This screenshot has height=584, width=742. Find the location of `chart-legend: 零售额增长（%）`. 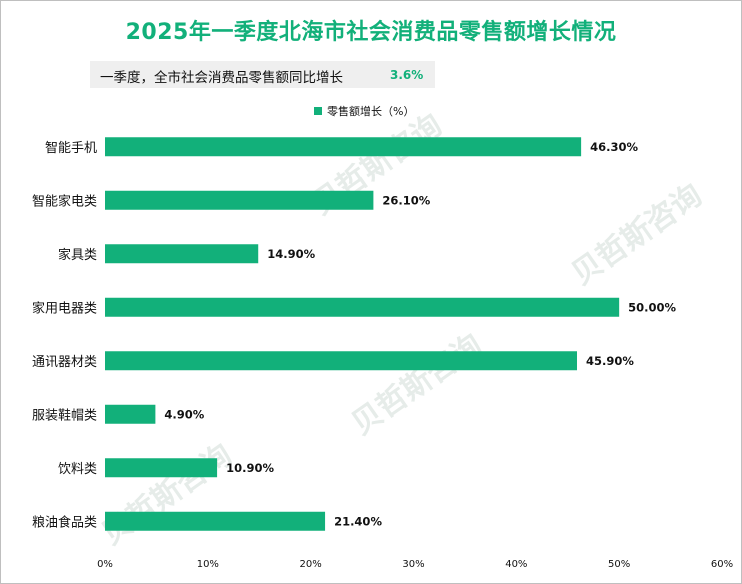

chart-legend: 零售额增长（%） is located at coordinates (364, 111).